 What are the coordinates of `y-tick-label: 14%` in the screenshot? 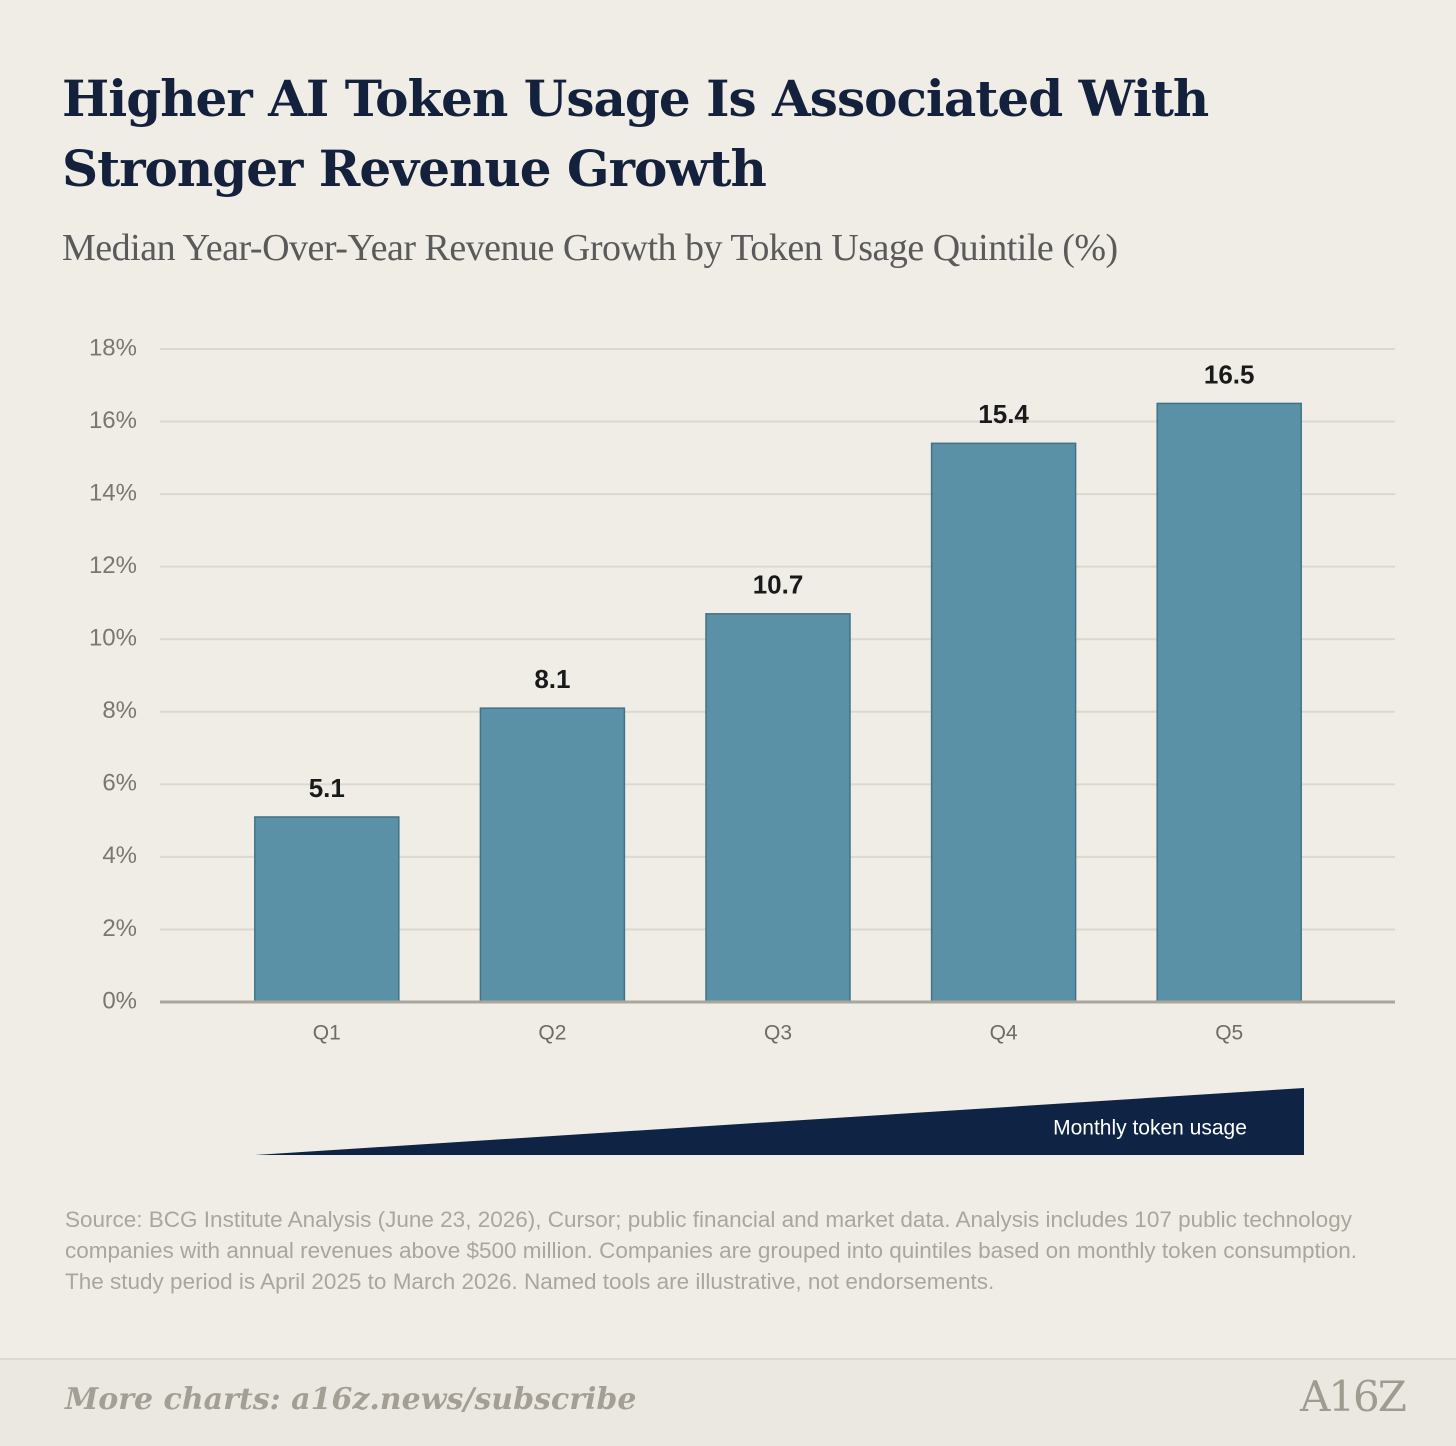 It's located at (113, 492).